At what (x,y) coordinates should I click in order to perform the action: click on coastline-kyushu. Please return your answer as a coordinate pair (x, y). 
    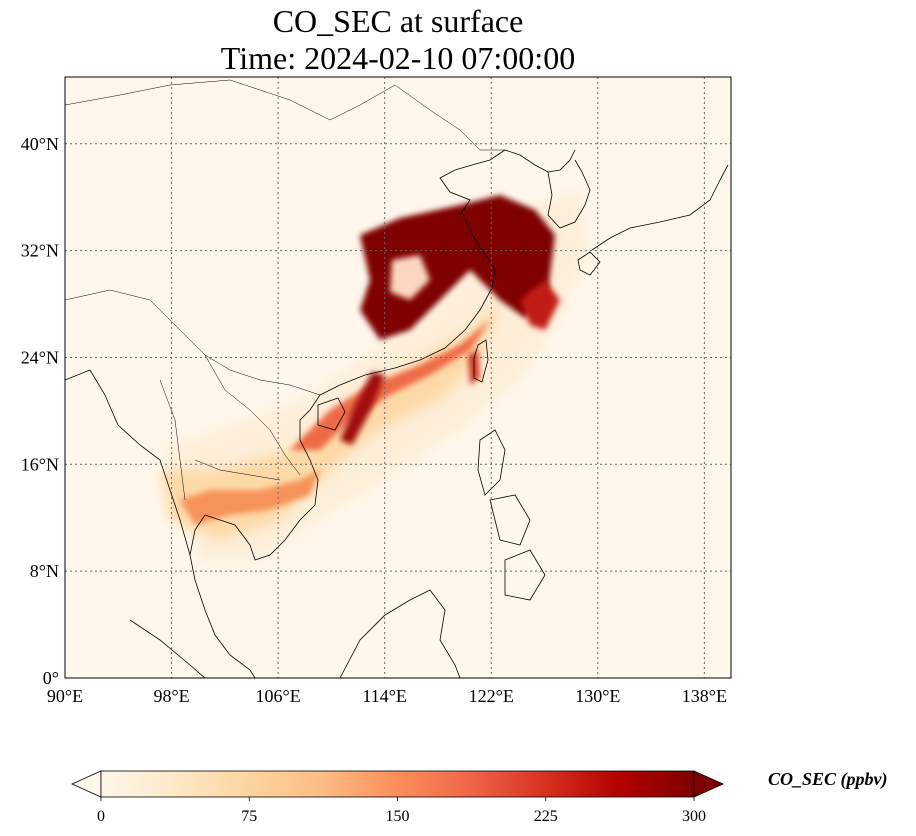
    Looking at the image, I should click on (589, 263).